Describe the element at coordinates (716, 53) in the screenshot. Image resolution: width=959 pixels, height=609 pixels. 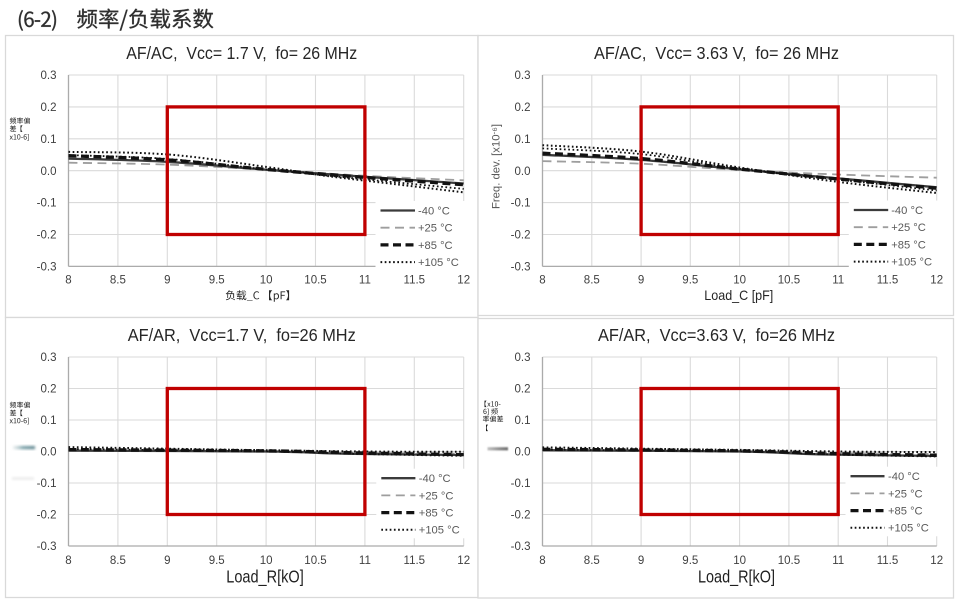
I see `svg-text:AF/AC, Vcc= 3.63 V, fo= 26 M: AF/AC, Vcc= 3.63 V, fo= 26 MHz` at that location.